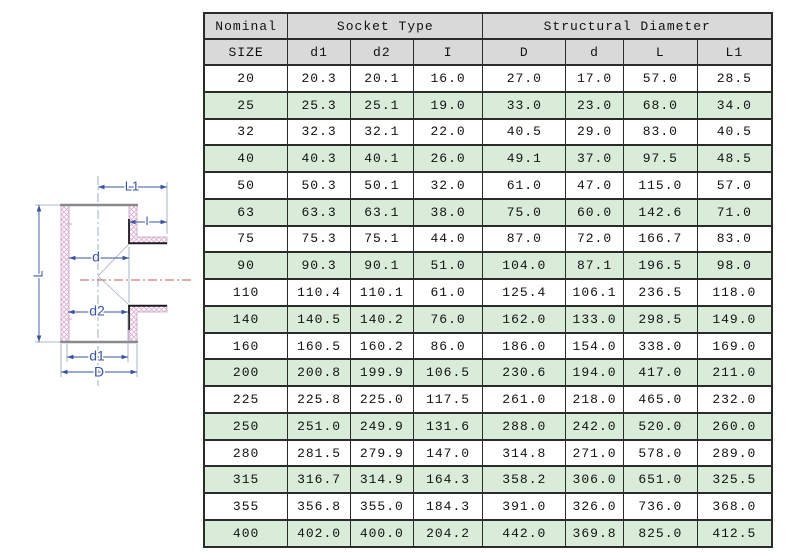 This screenshot has height=553, width=787. What do you see at coordinates (246, 507) in the screenshot?
I see `table-cell: 355` at bounding box center [246, 507].